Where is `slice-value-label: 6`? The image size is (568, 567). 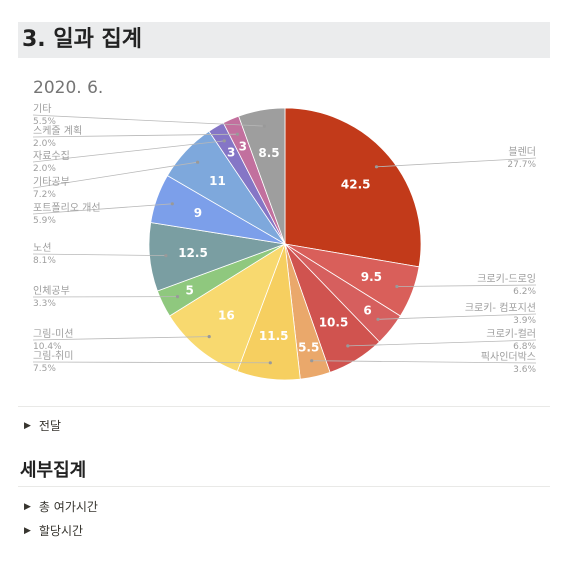
slice-value-label: 6 is located at coordinates (367, 311).